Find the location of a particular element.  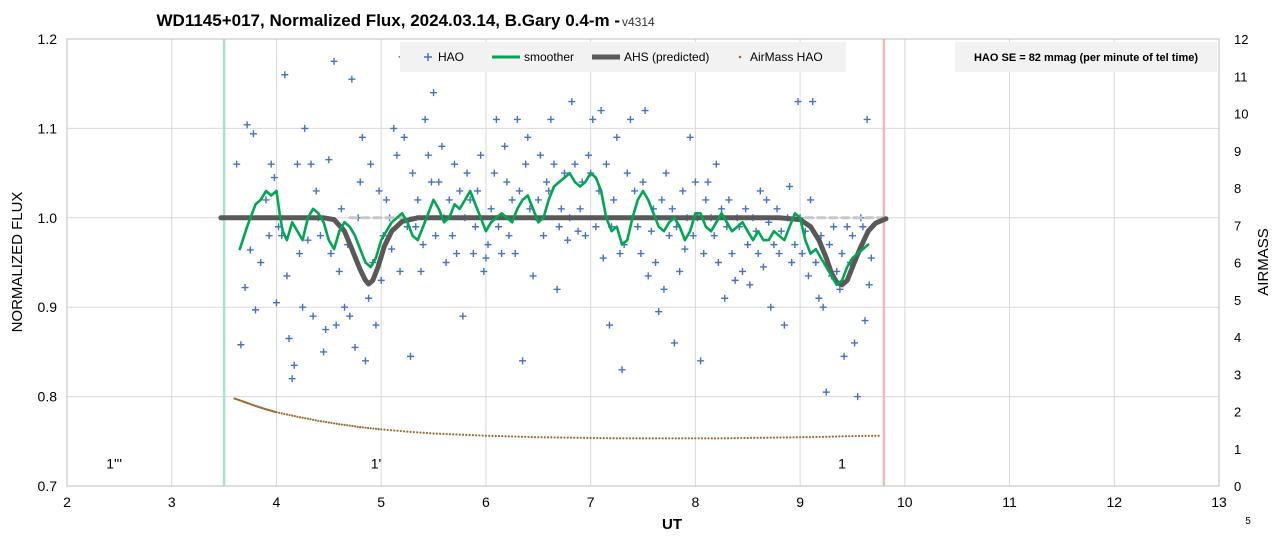

x-tick-label: 4 is located at coordinates (277, 502).